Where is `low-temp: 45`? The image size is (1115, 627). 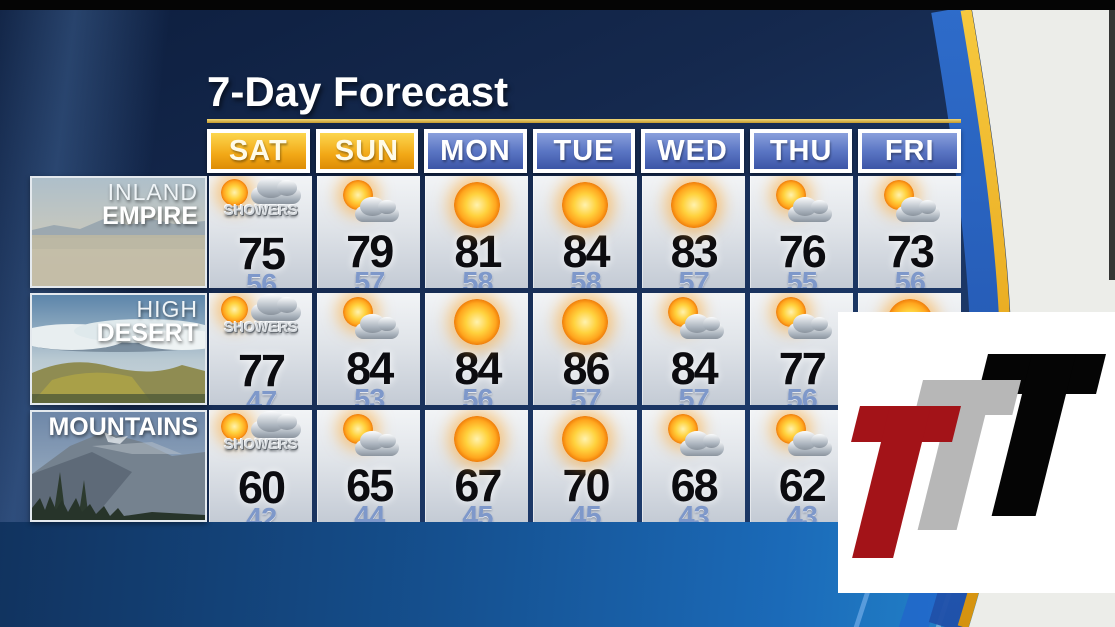 low-temp: 45 is located at coordinates (585, 511).